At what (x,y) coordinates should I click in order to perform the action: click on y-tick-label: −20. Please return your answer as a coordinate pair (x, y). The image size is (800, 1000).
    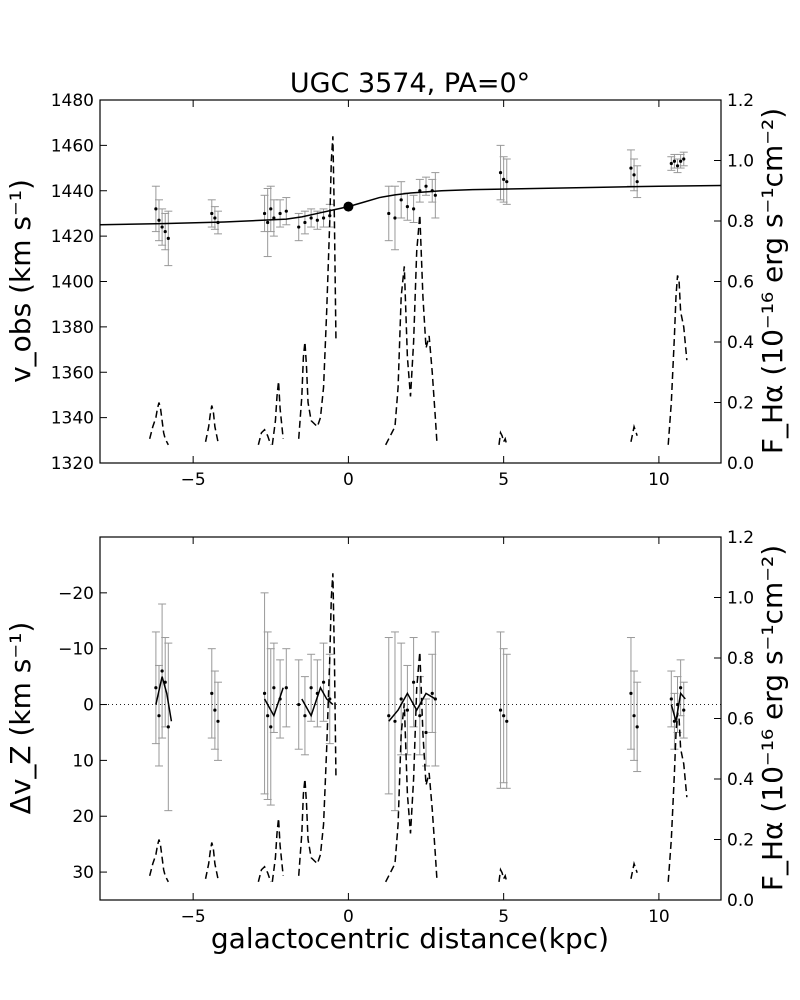
    Looking at the image, I should click on (76, 594).